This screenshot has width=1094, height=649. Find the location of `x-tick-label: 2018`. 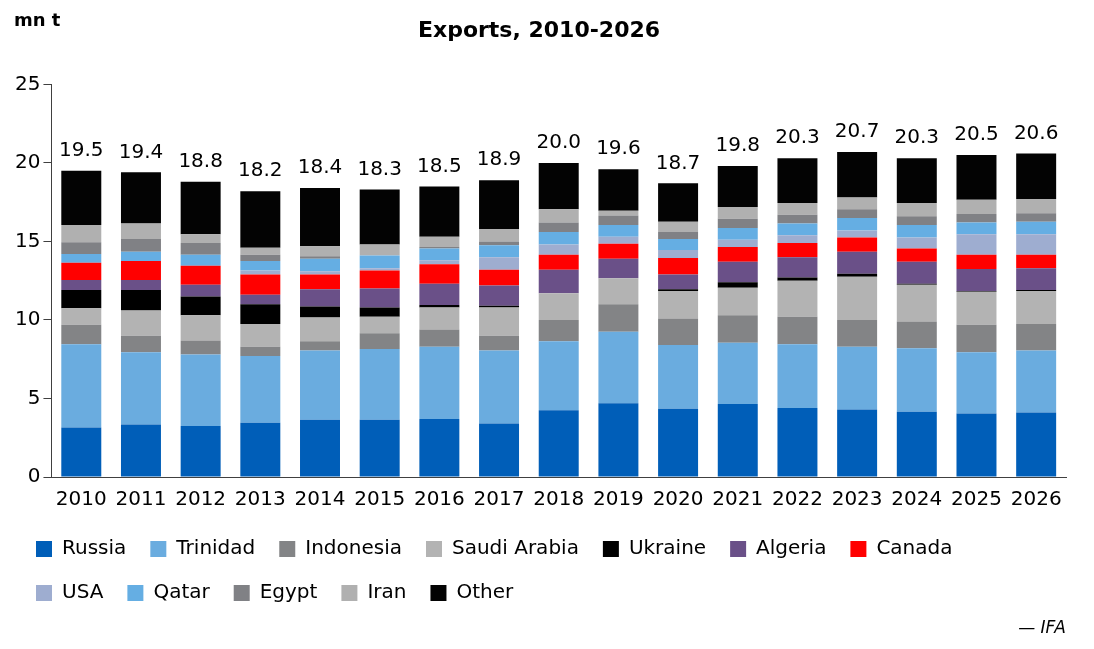

x-tick-label: 2018 is located at coordinates (559, 498).